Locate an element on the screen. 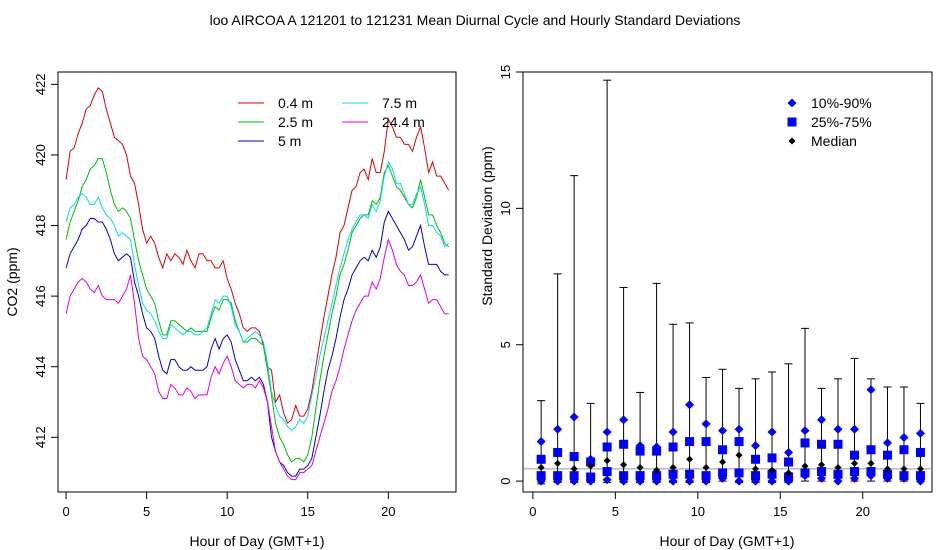 This screenshot has height=550, width=950. right-y-axis-label: Standard Deviation (ppm) is located at coordinates (487, 226).